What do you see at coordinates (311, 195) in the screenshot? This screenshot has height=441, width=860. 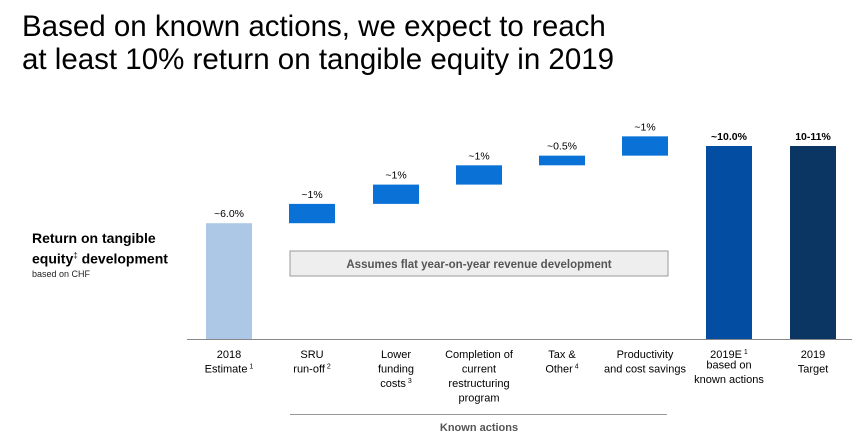 I see `data-label-1: ~1%` at bounding box center [311, 195].